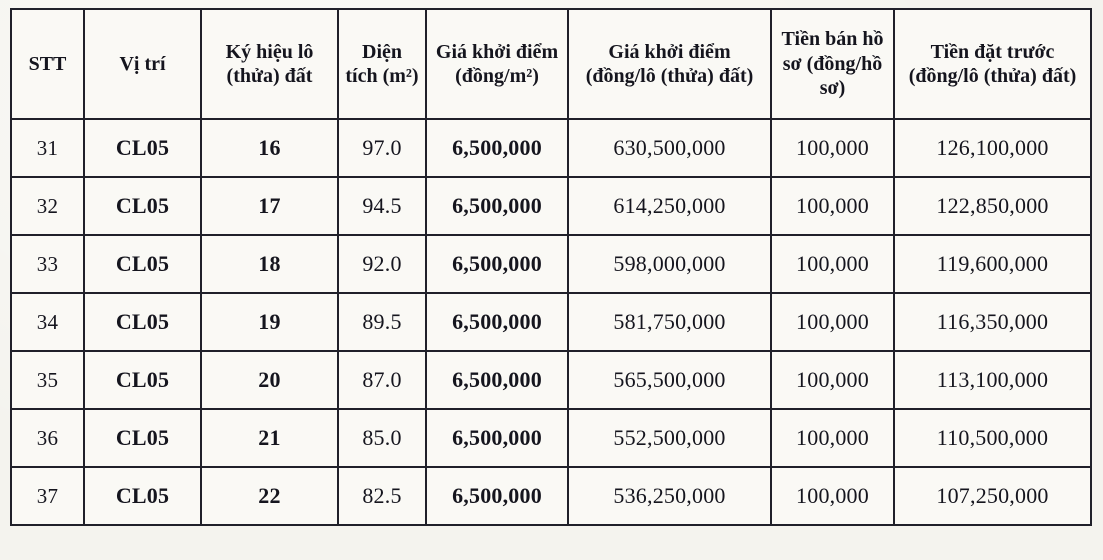 This screenshot has height=560, width=1103. I want to click on cell-gia_khoi_diem_lo: 536,250,000, so click(669, 496).